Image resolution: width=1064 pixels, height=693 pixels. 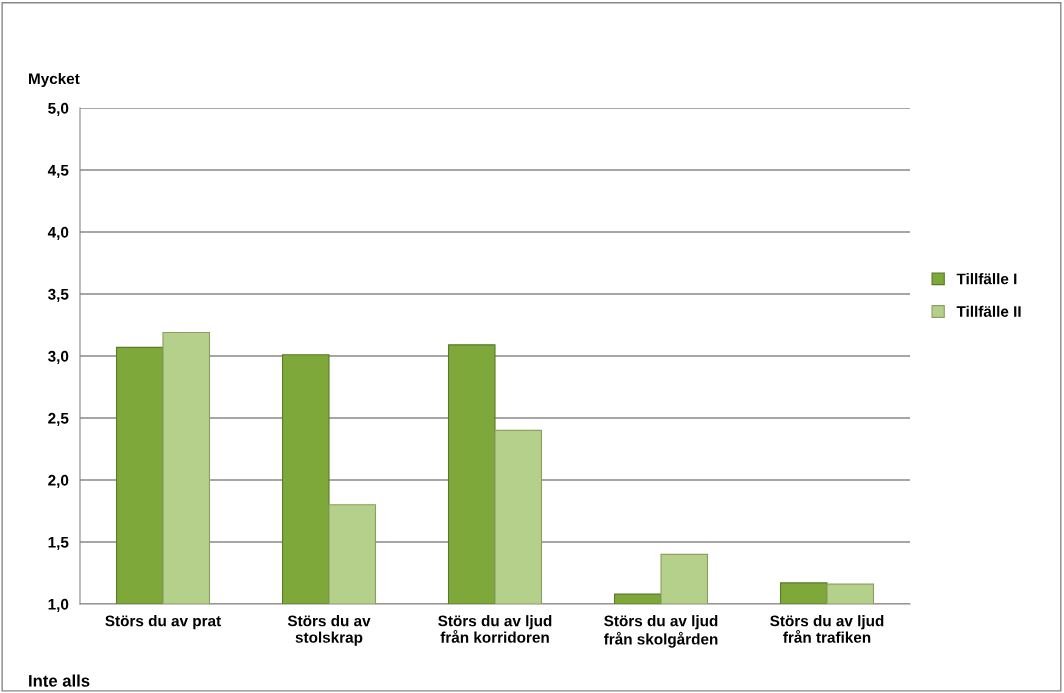 What do you see at coordinates (58, 357) in the screenshot?
I see `y-tick-label: 3,0` at bounding box center [58, 357].